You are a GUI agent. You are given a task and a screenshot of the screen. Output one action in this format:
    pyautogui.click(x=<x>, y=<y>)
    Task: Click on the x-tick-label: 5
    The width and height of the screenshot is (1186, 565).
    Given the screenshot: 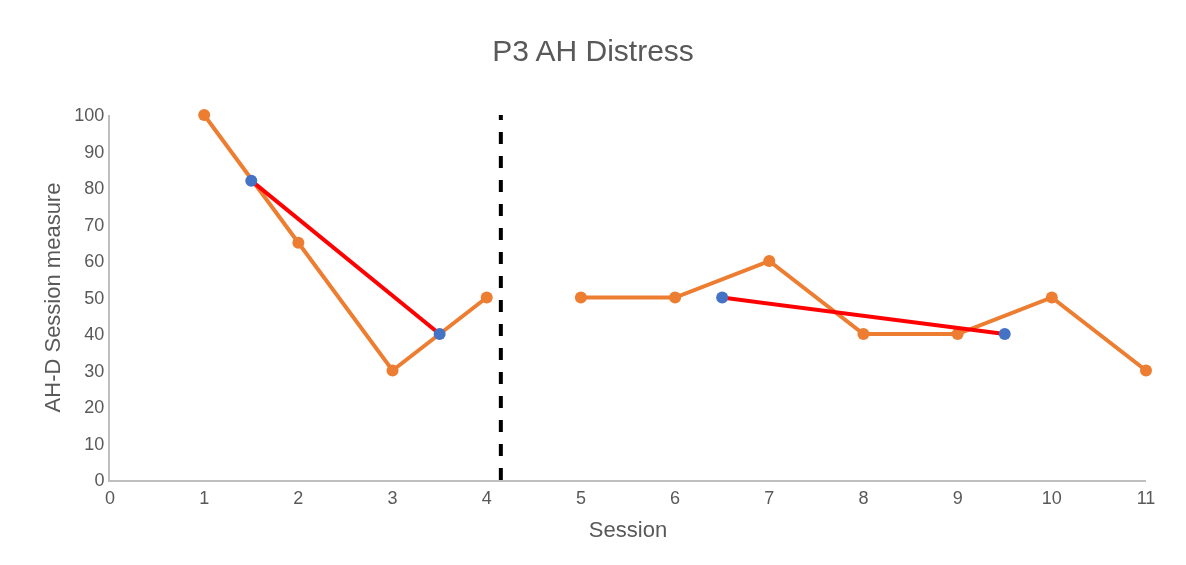 What is the action you would take?
    pyautogui.click(x=580, y=497)
    